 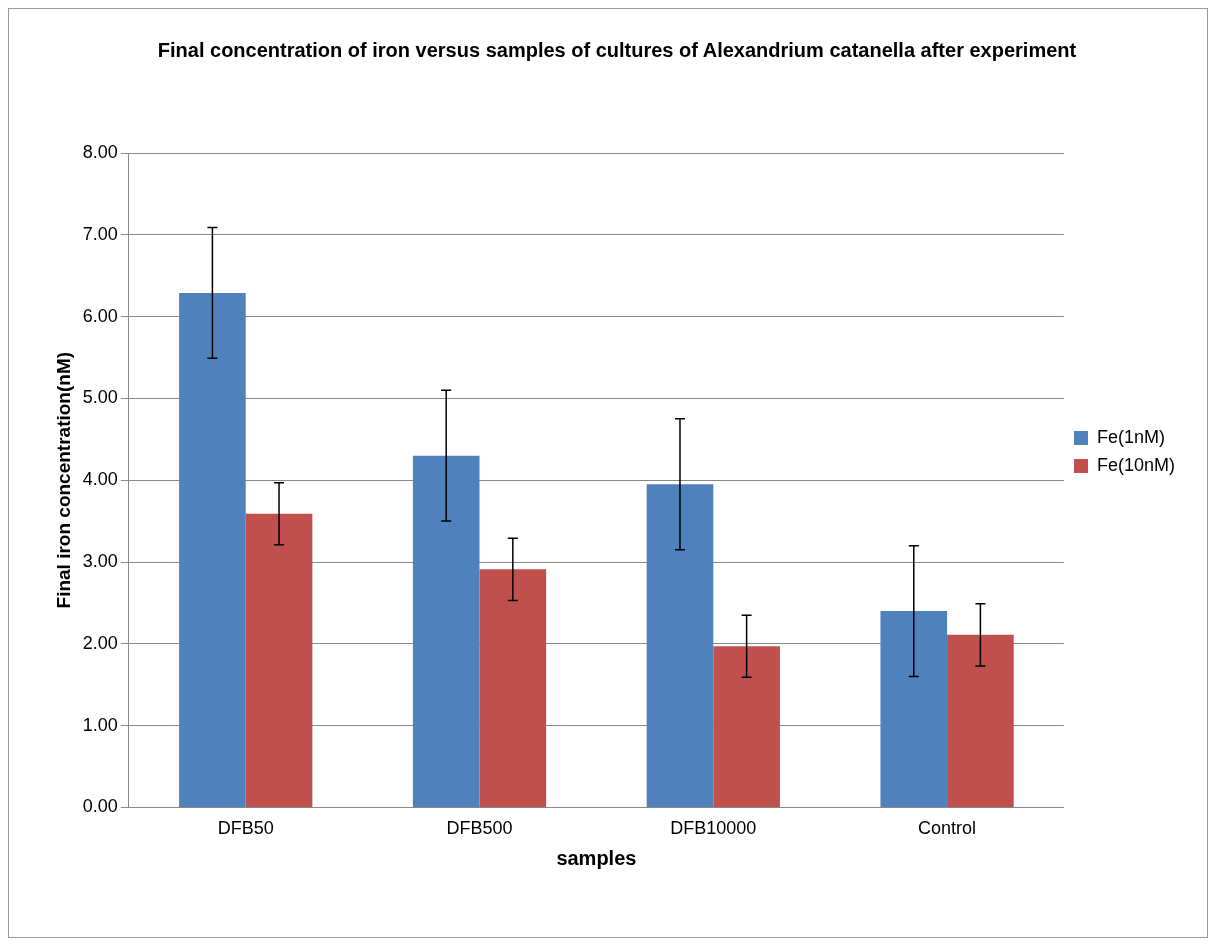 I want to click on y-tick-label: 0.00, so click(x=100, y=806).